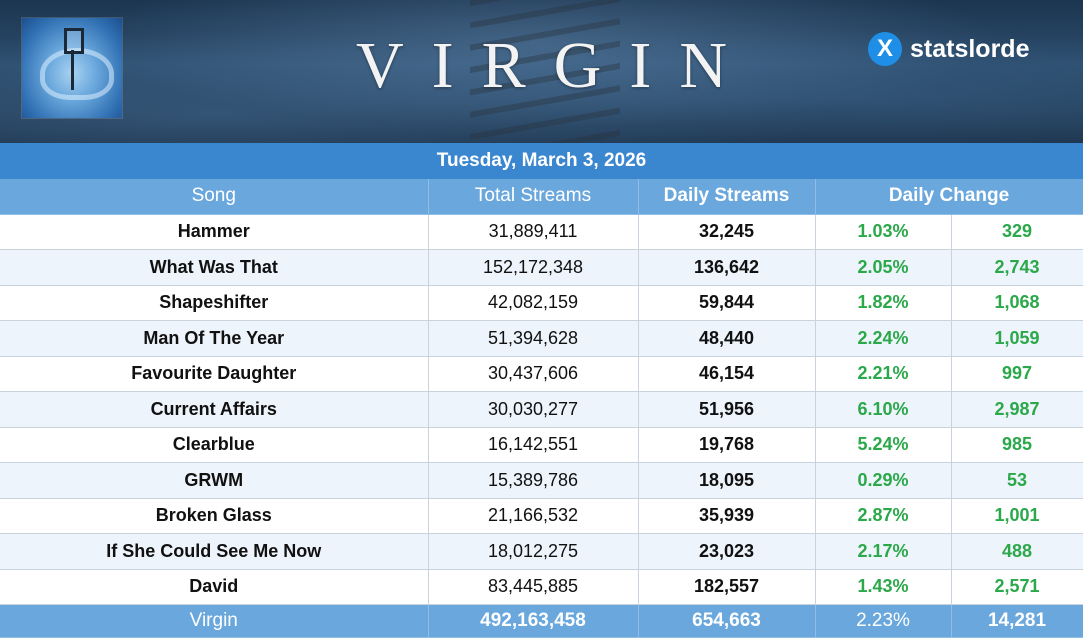 The width and height of the screenshot is (1083, 638). Describe the element at coordinates (1017, 587) in the screenshot. I see `daily-change-value: 2,571` at that location.